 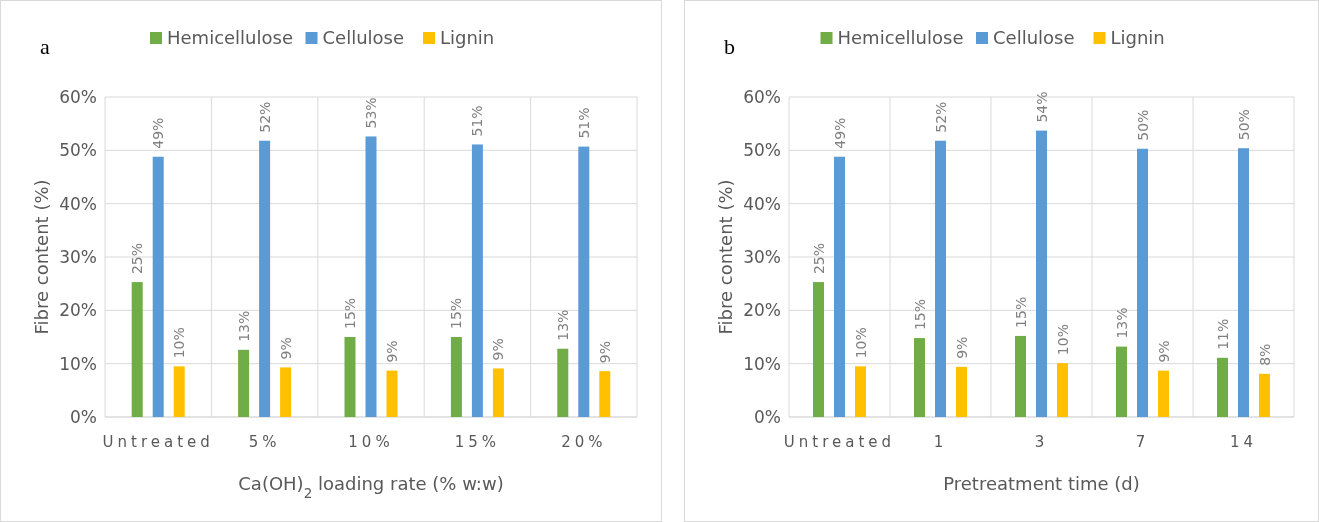 What do you see at coordinates (729, 46) in the screenshot?
I see `text: b` at bounding box center [729, 46].